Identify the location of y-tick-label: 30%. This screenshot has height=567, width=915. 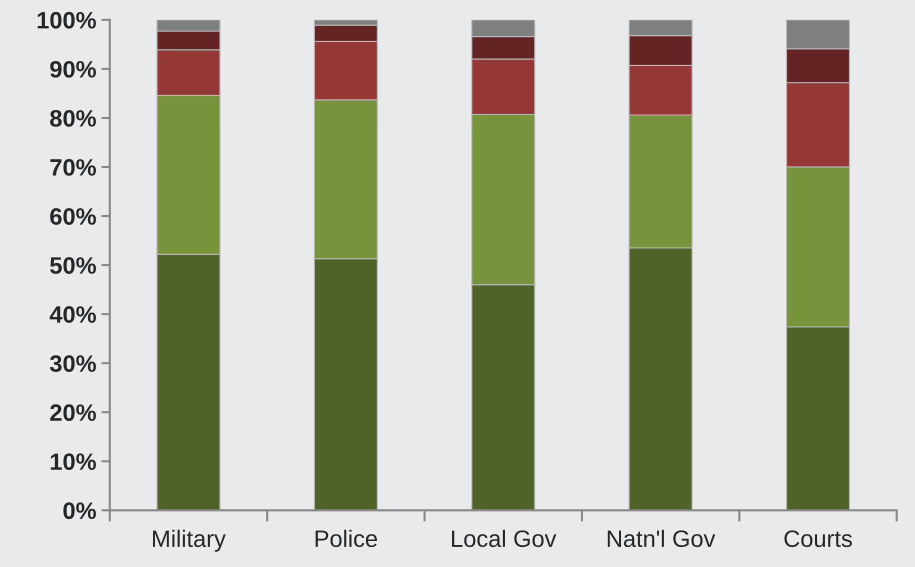
(73, 363).